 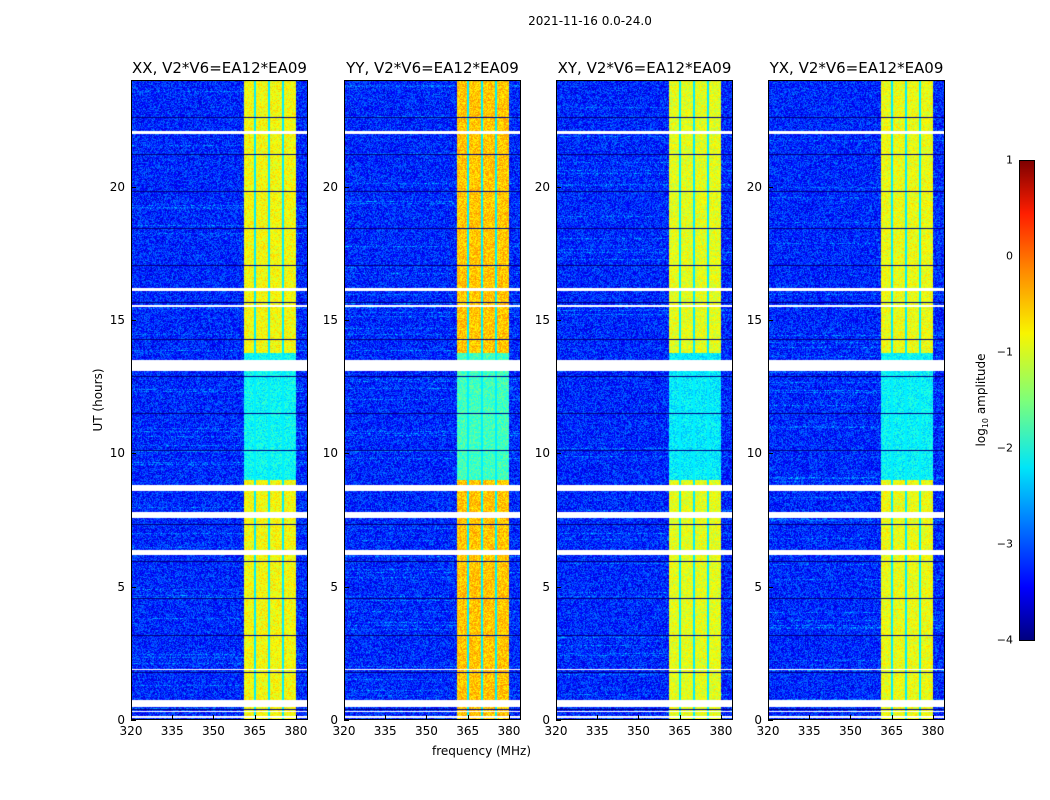 What do you see at coordinates (982, 400) in the screenshot?
I see `colorbar-label: log10 amplitude` at bounding box center [982, 400].